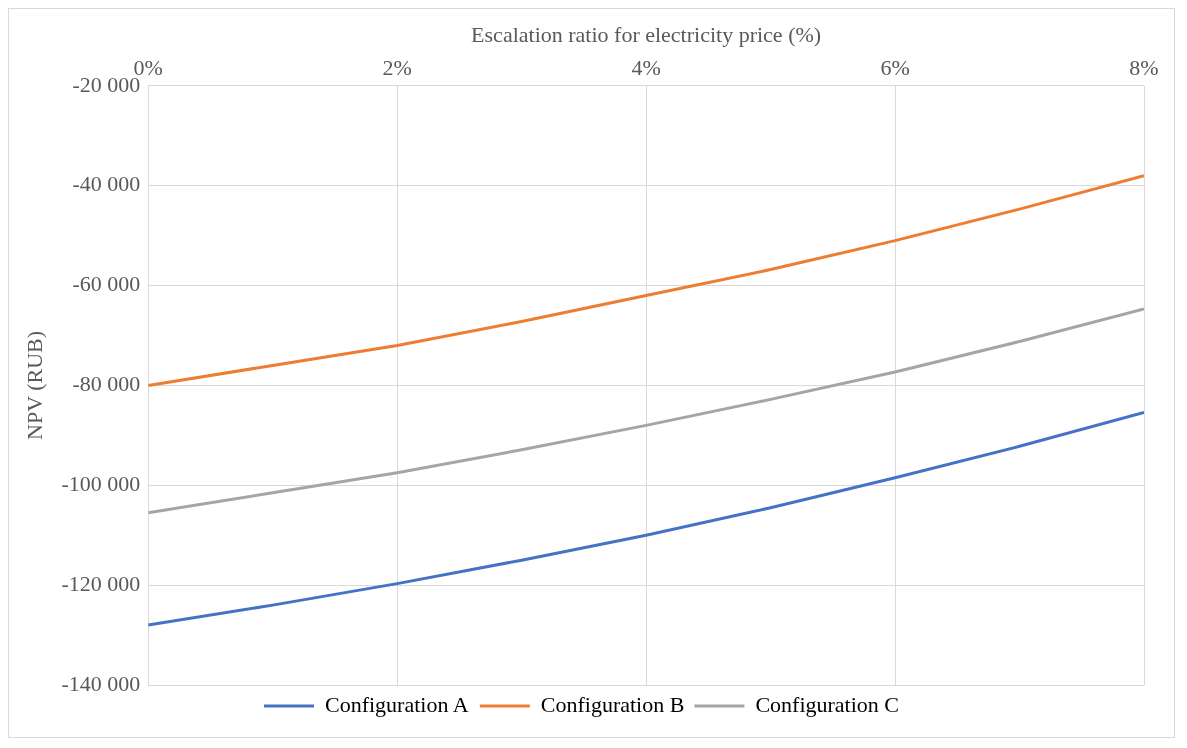  Describe the element at coordinates (101, 484) in the screenshot. I see `y-tick-label: -100 000` at that location.